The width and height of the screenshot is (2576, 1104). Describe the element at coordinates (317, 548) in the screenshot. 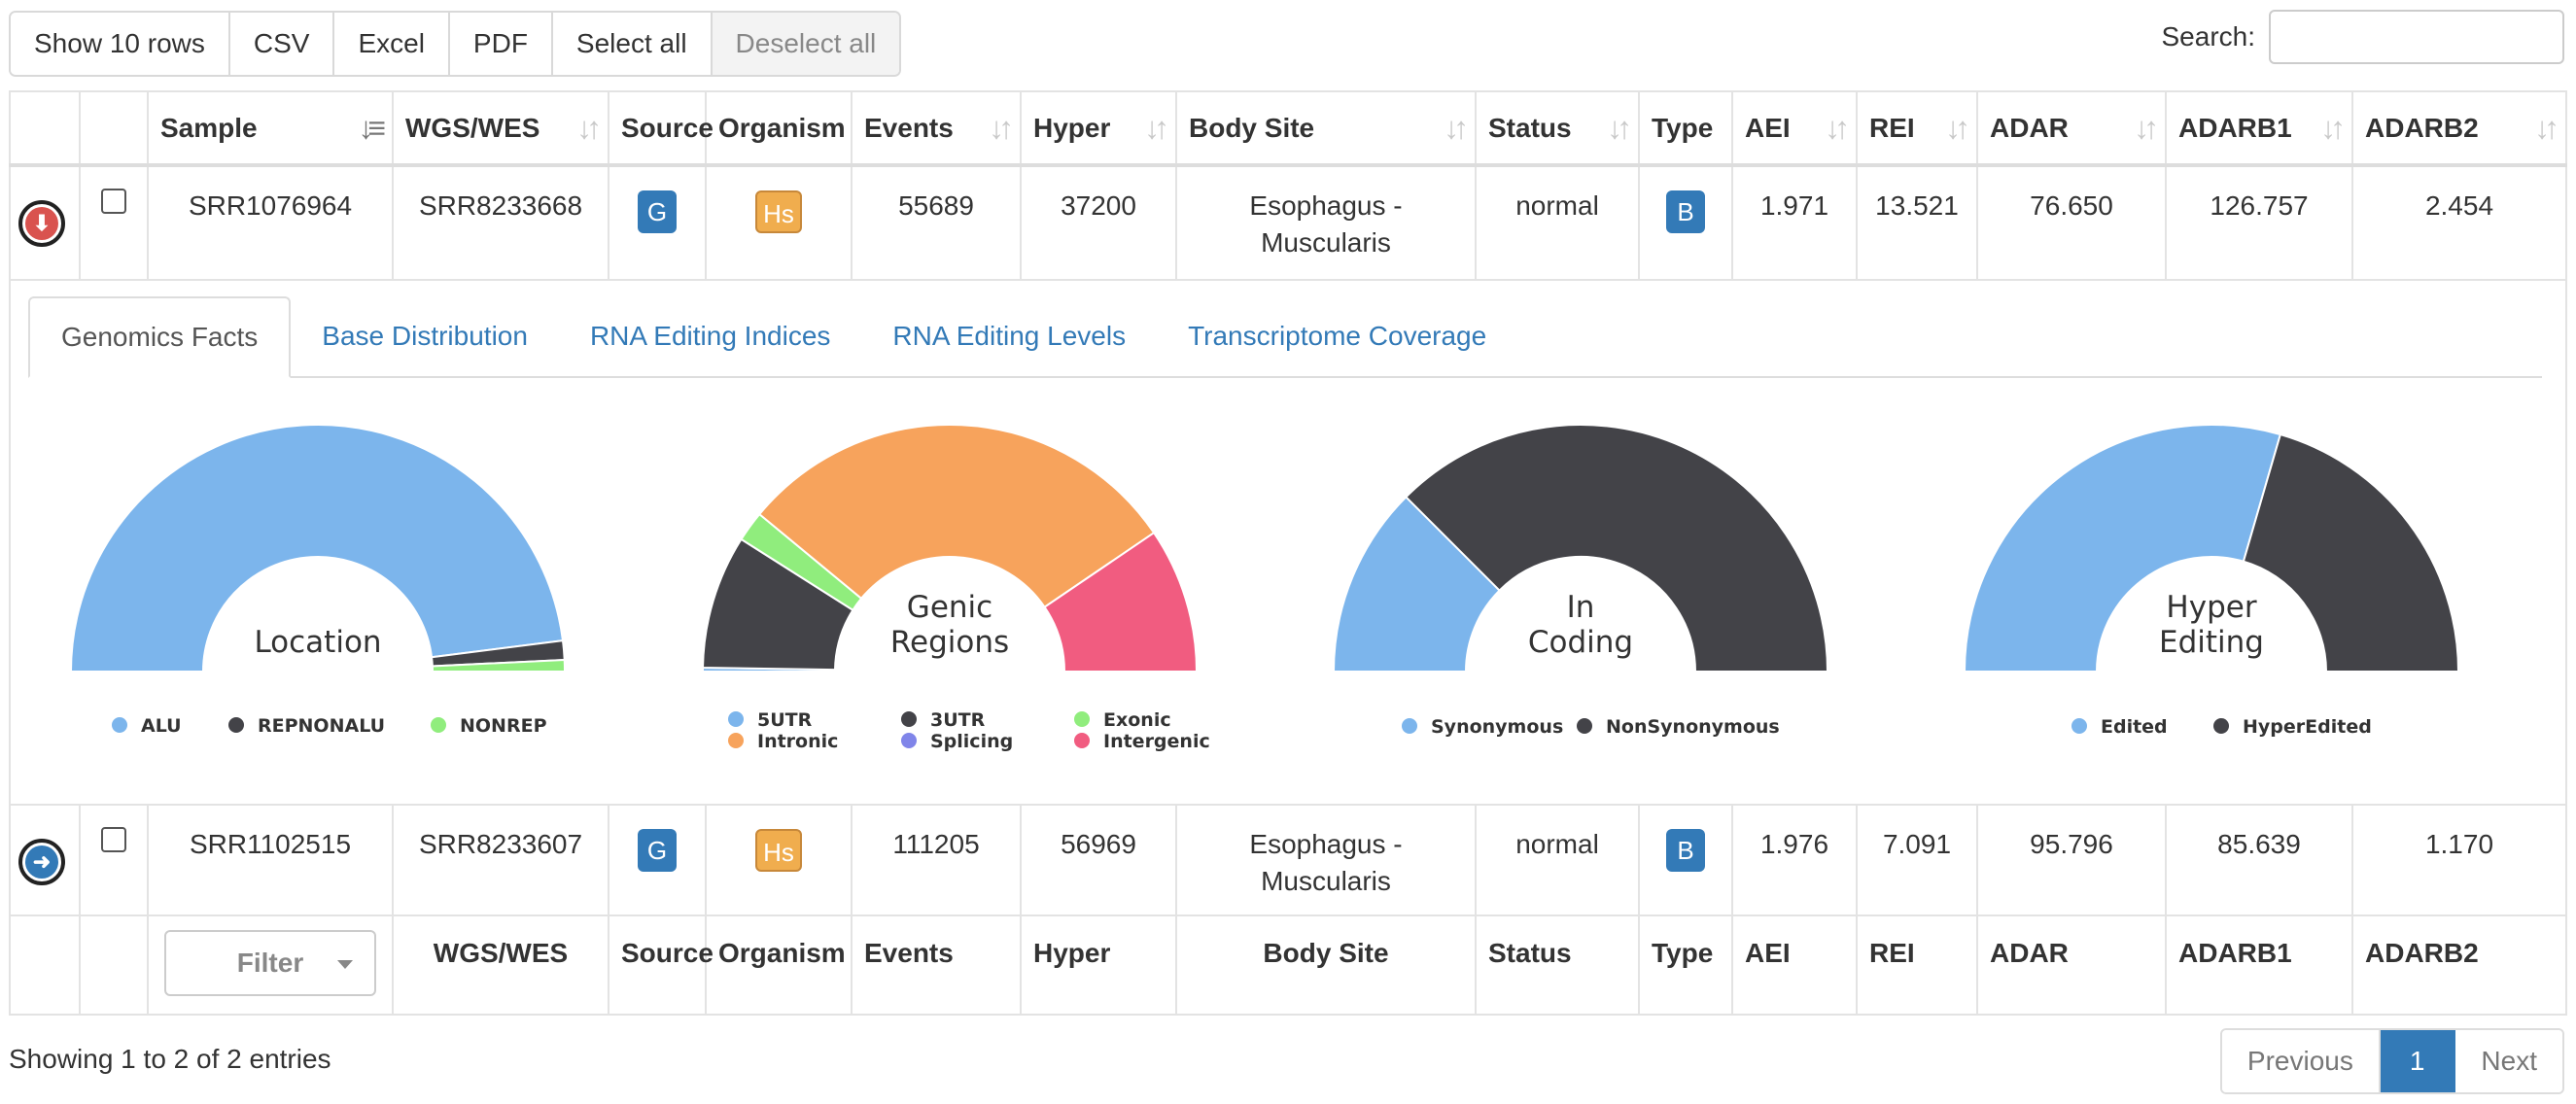

I see `slice-alu` at that location.